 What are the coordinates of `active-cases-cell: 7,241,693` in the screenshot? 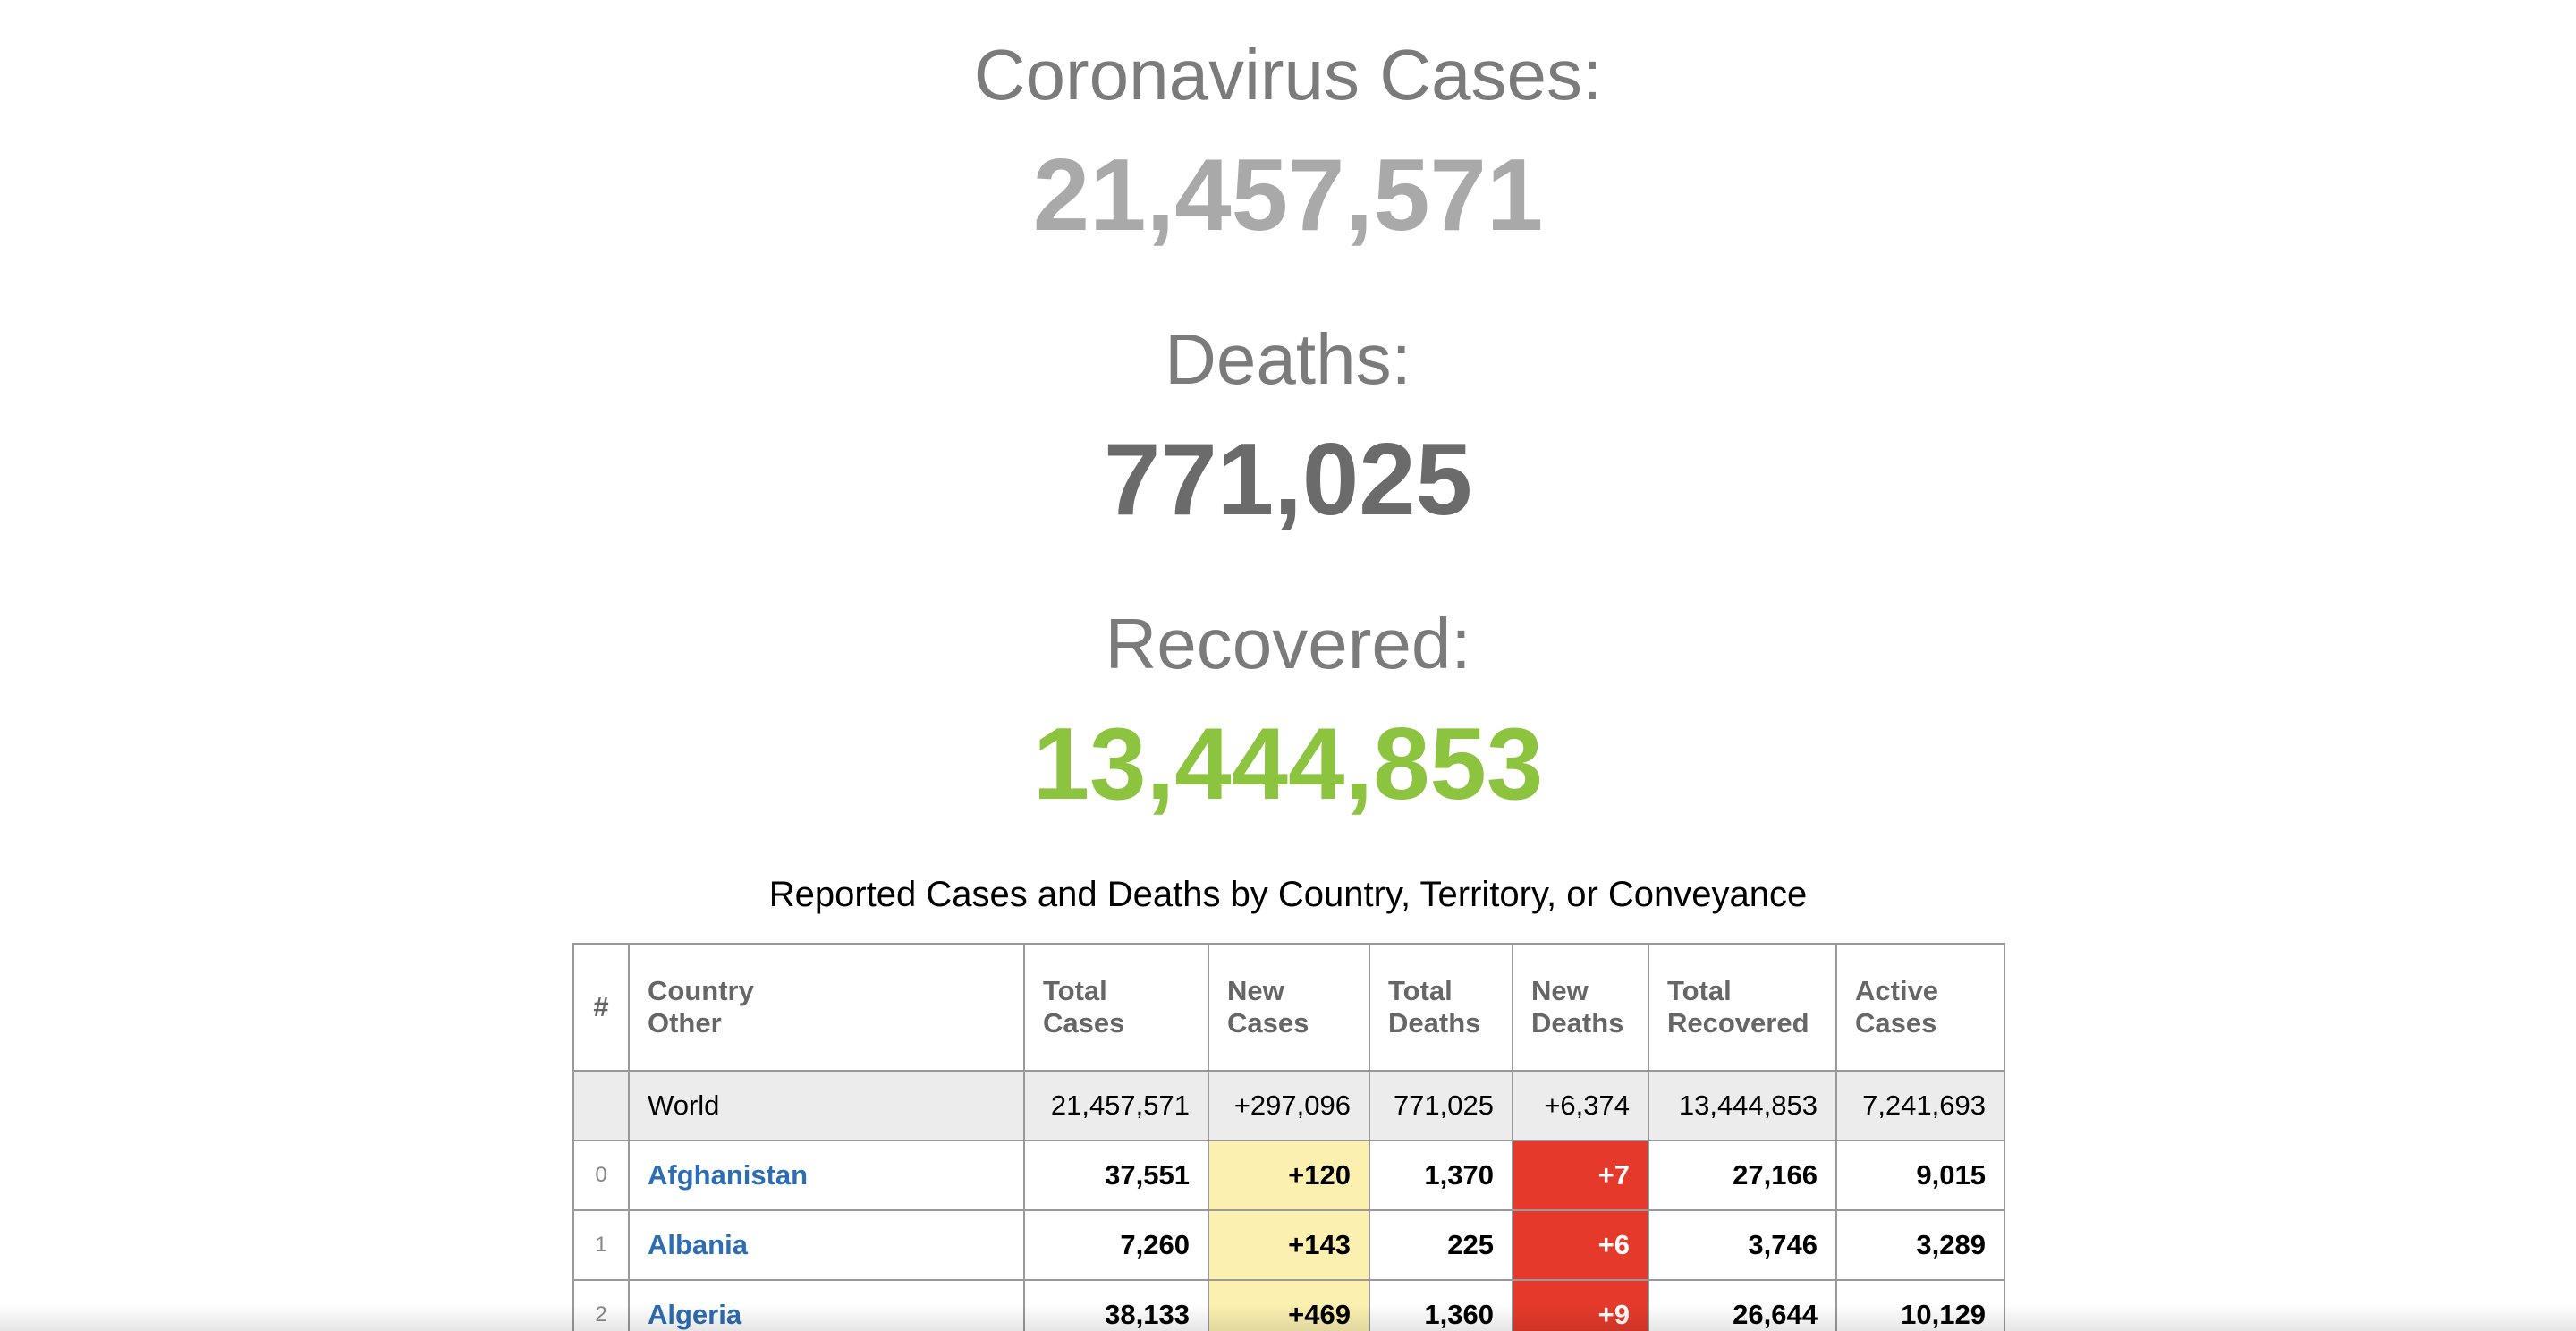 It's located at (1920, 1106).